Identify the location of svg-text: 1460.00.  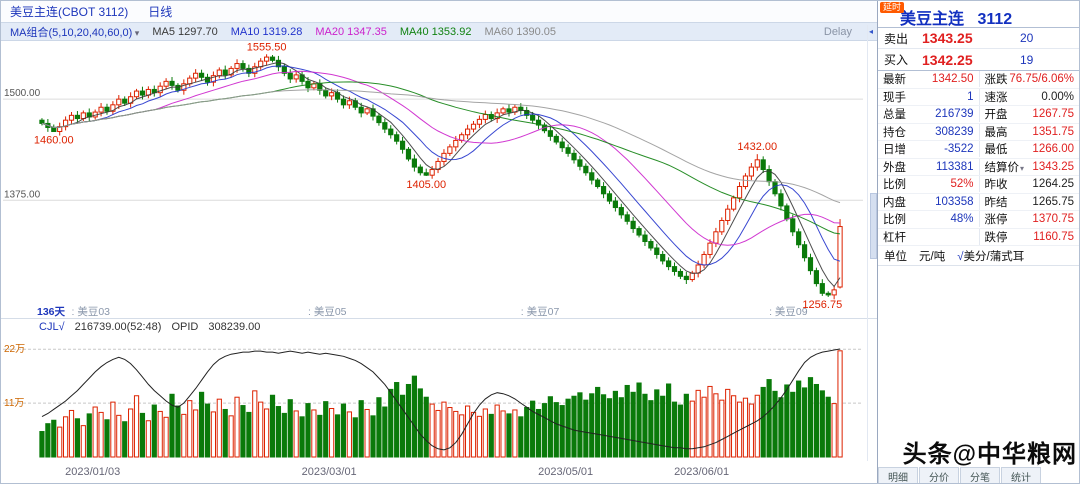
(54, 141).